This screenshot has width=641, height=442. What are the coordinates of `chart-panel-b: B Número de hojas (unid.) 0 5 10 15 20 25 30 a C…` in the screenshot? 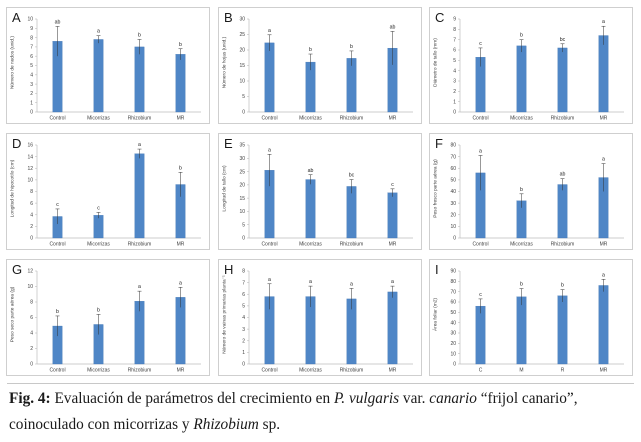 It's located at (320, 65).